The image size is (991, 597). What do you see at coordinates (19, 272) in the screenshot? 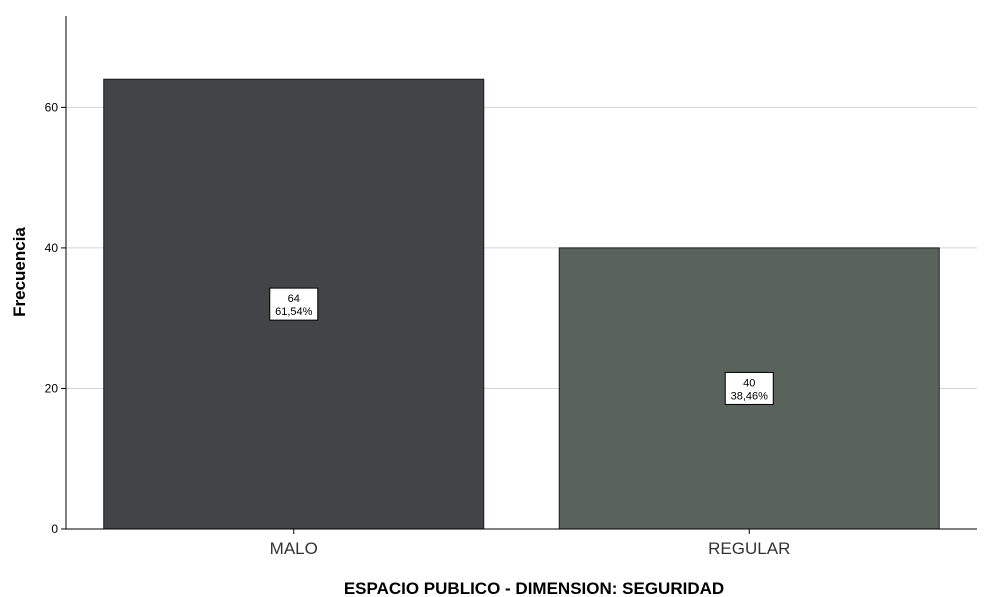
I see `y-axis-title: Frecuencia` at bounding box center [19, 272].